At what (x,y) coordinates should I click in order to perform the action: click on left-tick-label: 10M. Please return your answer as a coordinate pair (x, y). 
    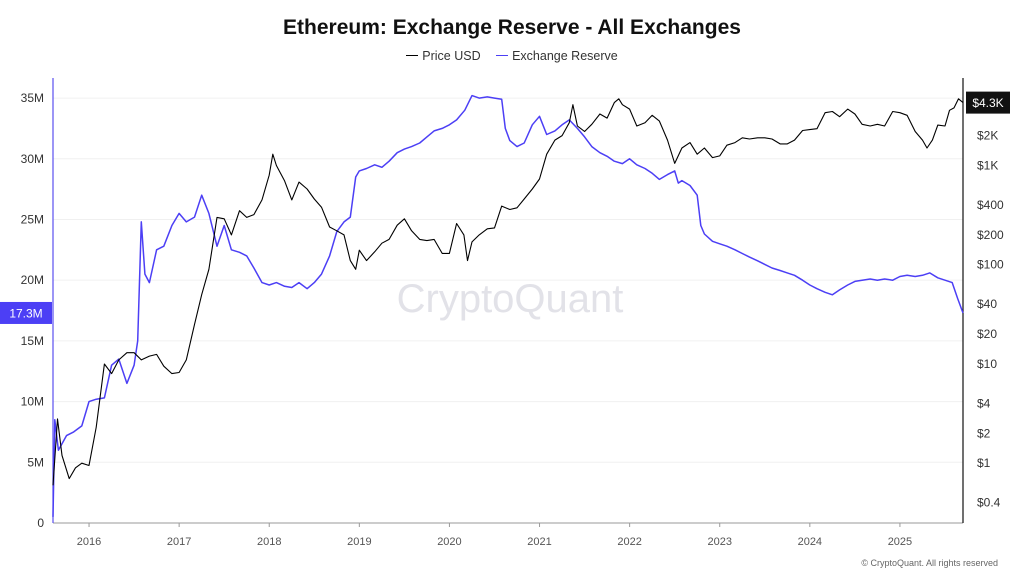
    Looking at the image, I should click on (32, 402).